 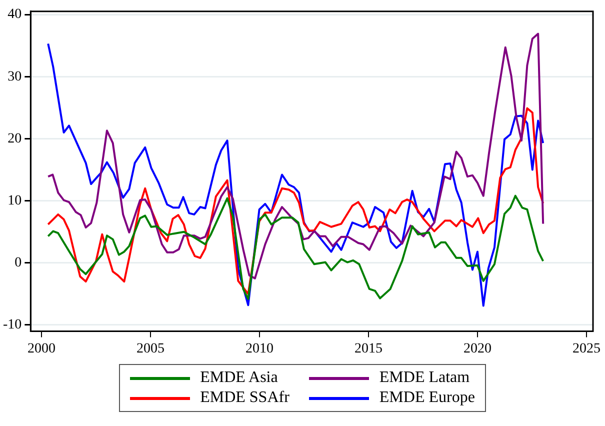 I want to click on legend-label: EMDE Asia, so click(x=239, y=378).